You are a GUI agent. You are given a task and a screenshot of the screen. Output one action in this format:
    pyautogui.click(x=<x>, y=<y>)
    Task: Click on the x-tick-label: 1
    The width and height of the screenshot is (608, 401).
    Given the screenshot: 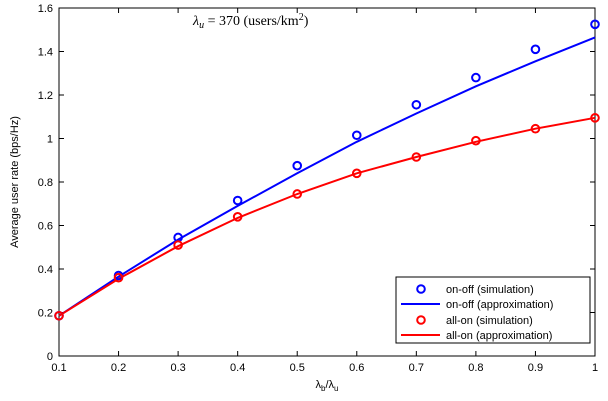 What is the action you would take?
    pyautogui.click(x=595, y=368)
    